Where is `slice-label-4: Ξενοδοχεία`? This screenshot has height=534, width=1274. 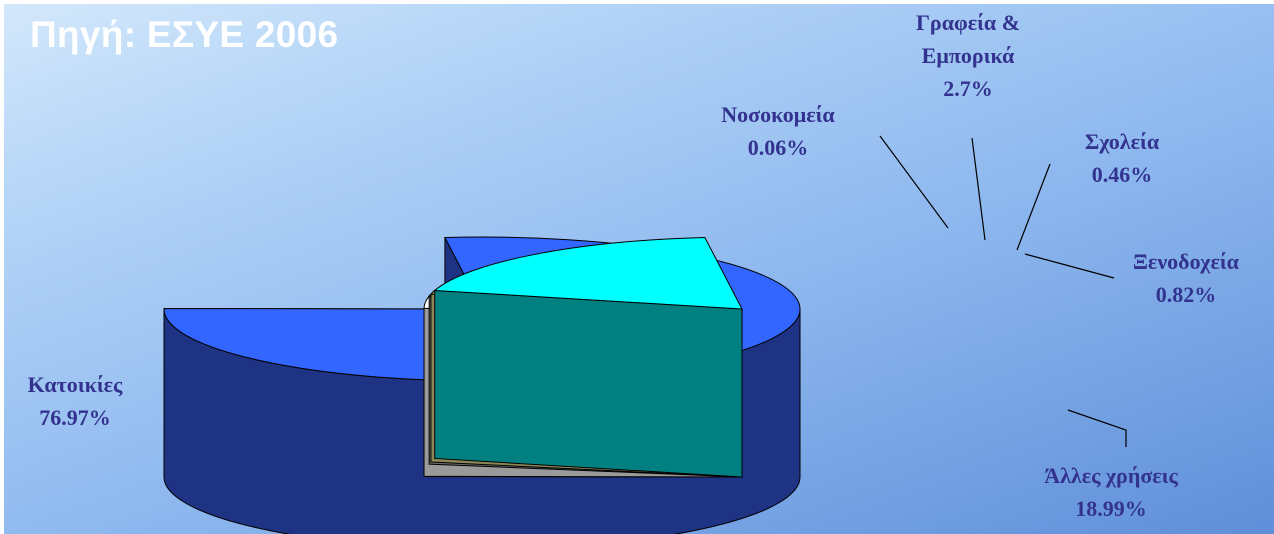
slice-label-4: Ξενοδοχεία is located at coordinates (1186, 261).